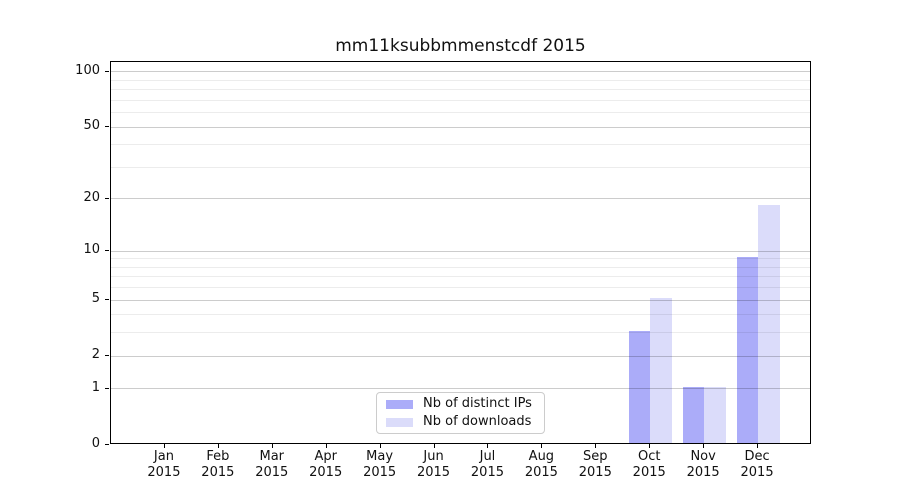 The image size is (900, 500). I want to click on x-axis-tick-jul, so click(488, 446).